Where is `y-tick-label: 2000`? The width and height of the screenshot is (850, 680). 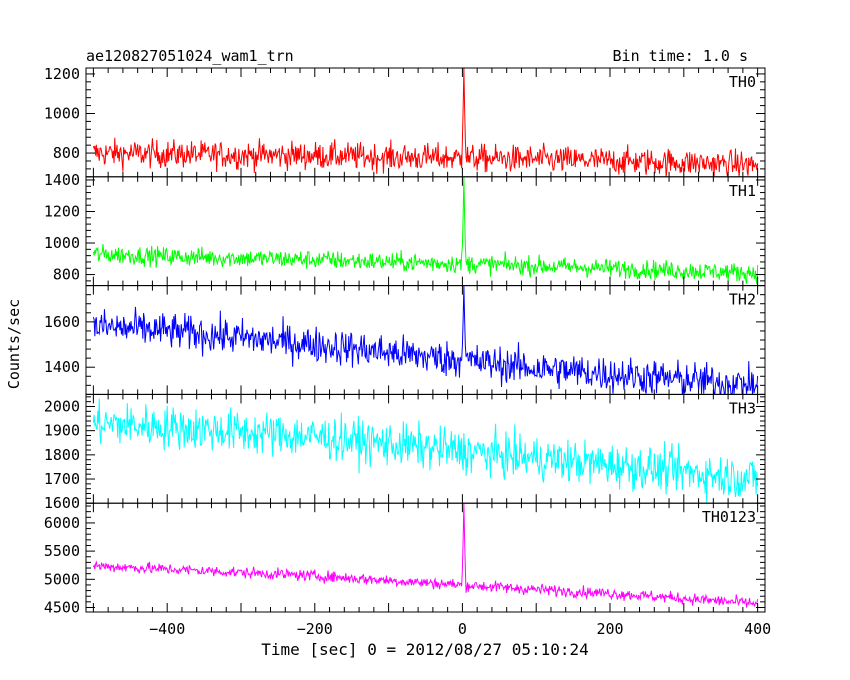 y-tick-label: 2000 is located at coordinates (62, 406).